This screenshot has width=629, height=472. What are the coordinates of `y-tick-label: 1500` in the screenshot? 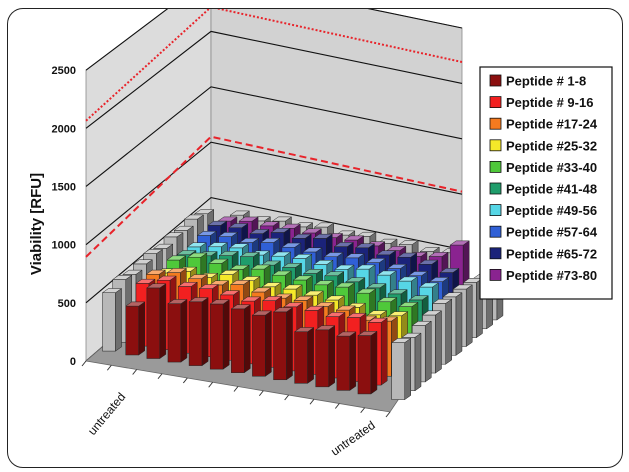 It's located at (64, 187).